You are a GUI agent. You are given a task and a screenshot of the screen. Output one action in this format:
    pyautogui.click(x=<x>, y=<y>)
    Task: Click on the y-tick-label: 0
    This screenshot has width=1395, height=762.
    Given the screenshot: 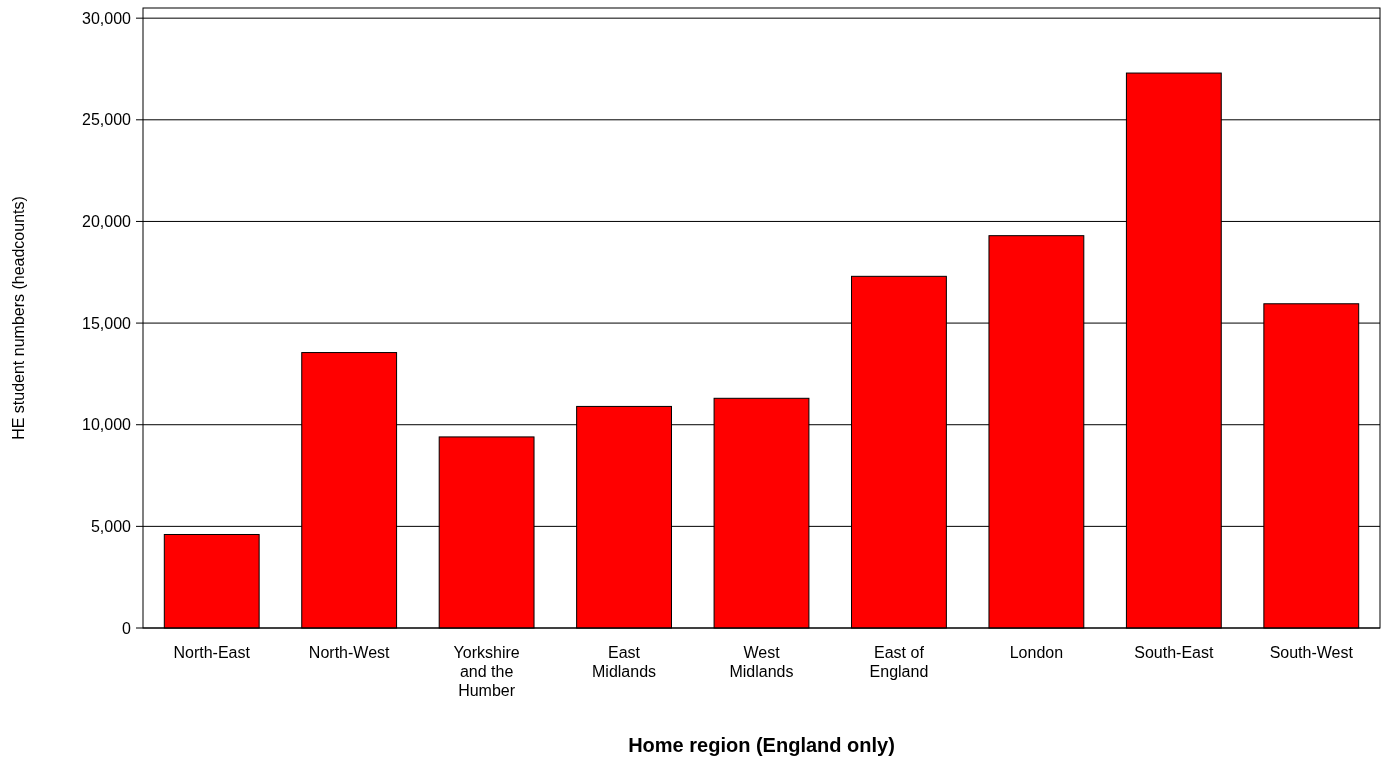 What is the action you would take?
    pyautogui.click(x=127, y=628)
    